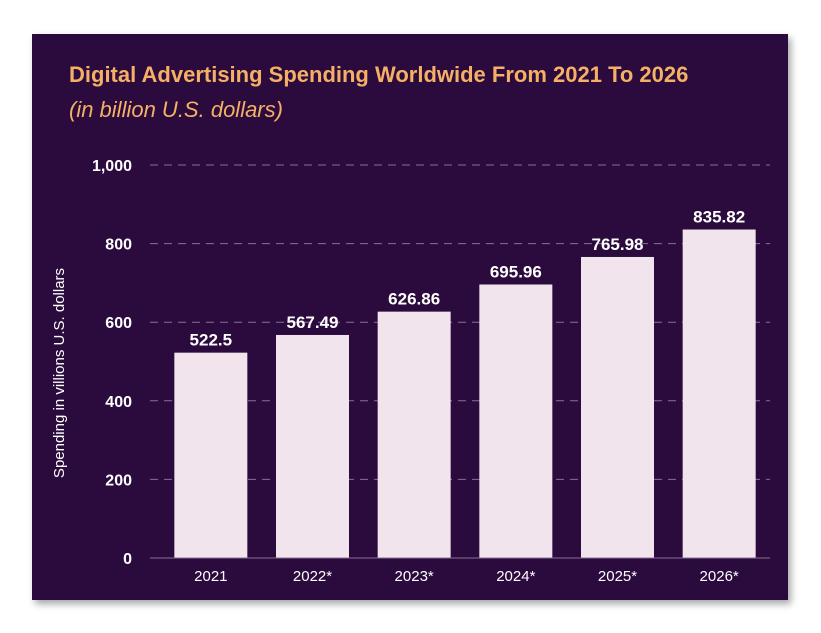  Describe the element at coordinates (112, 166) in the screenshot. I see `y-tick-label: 1,000` at that location.